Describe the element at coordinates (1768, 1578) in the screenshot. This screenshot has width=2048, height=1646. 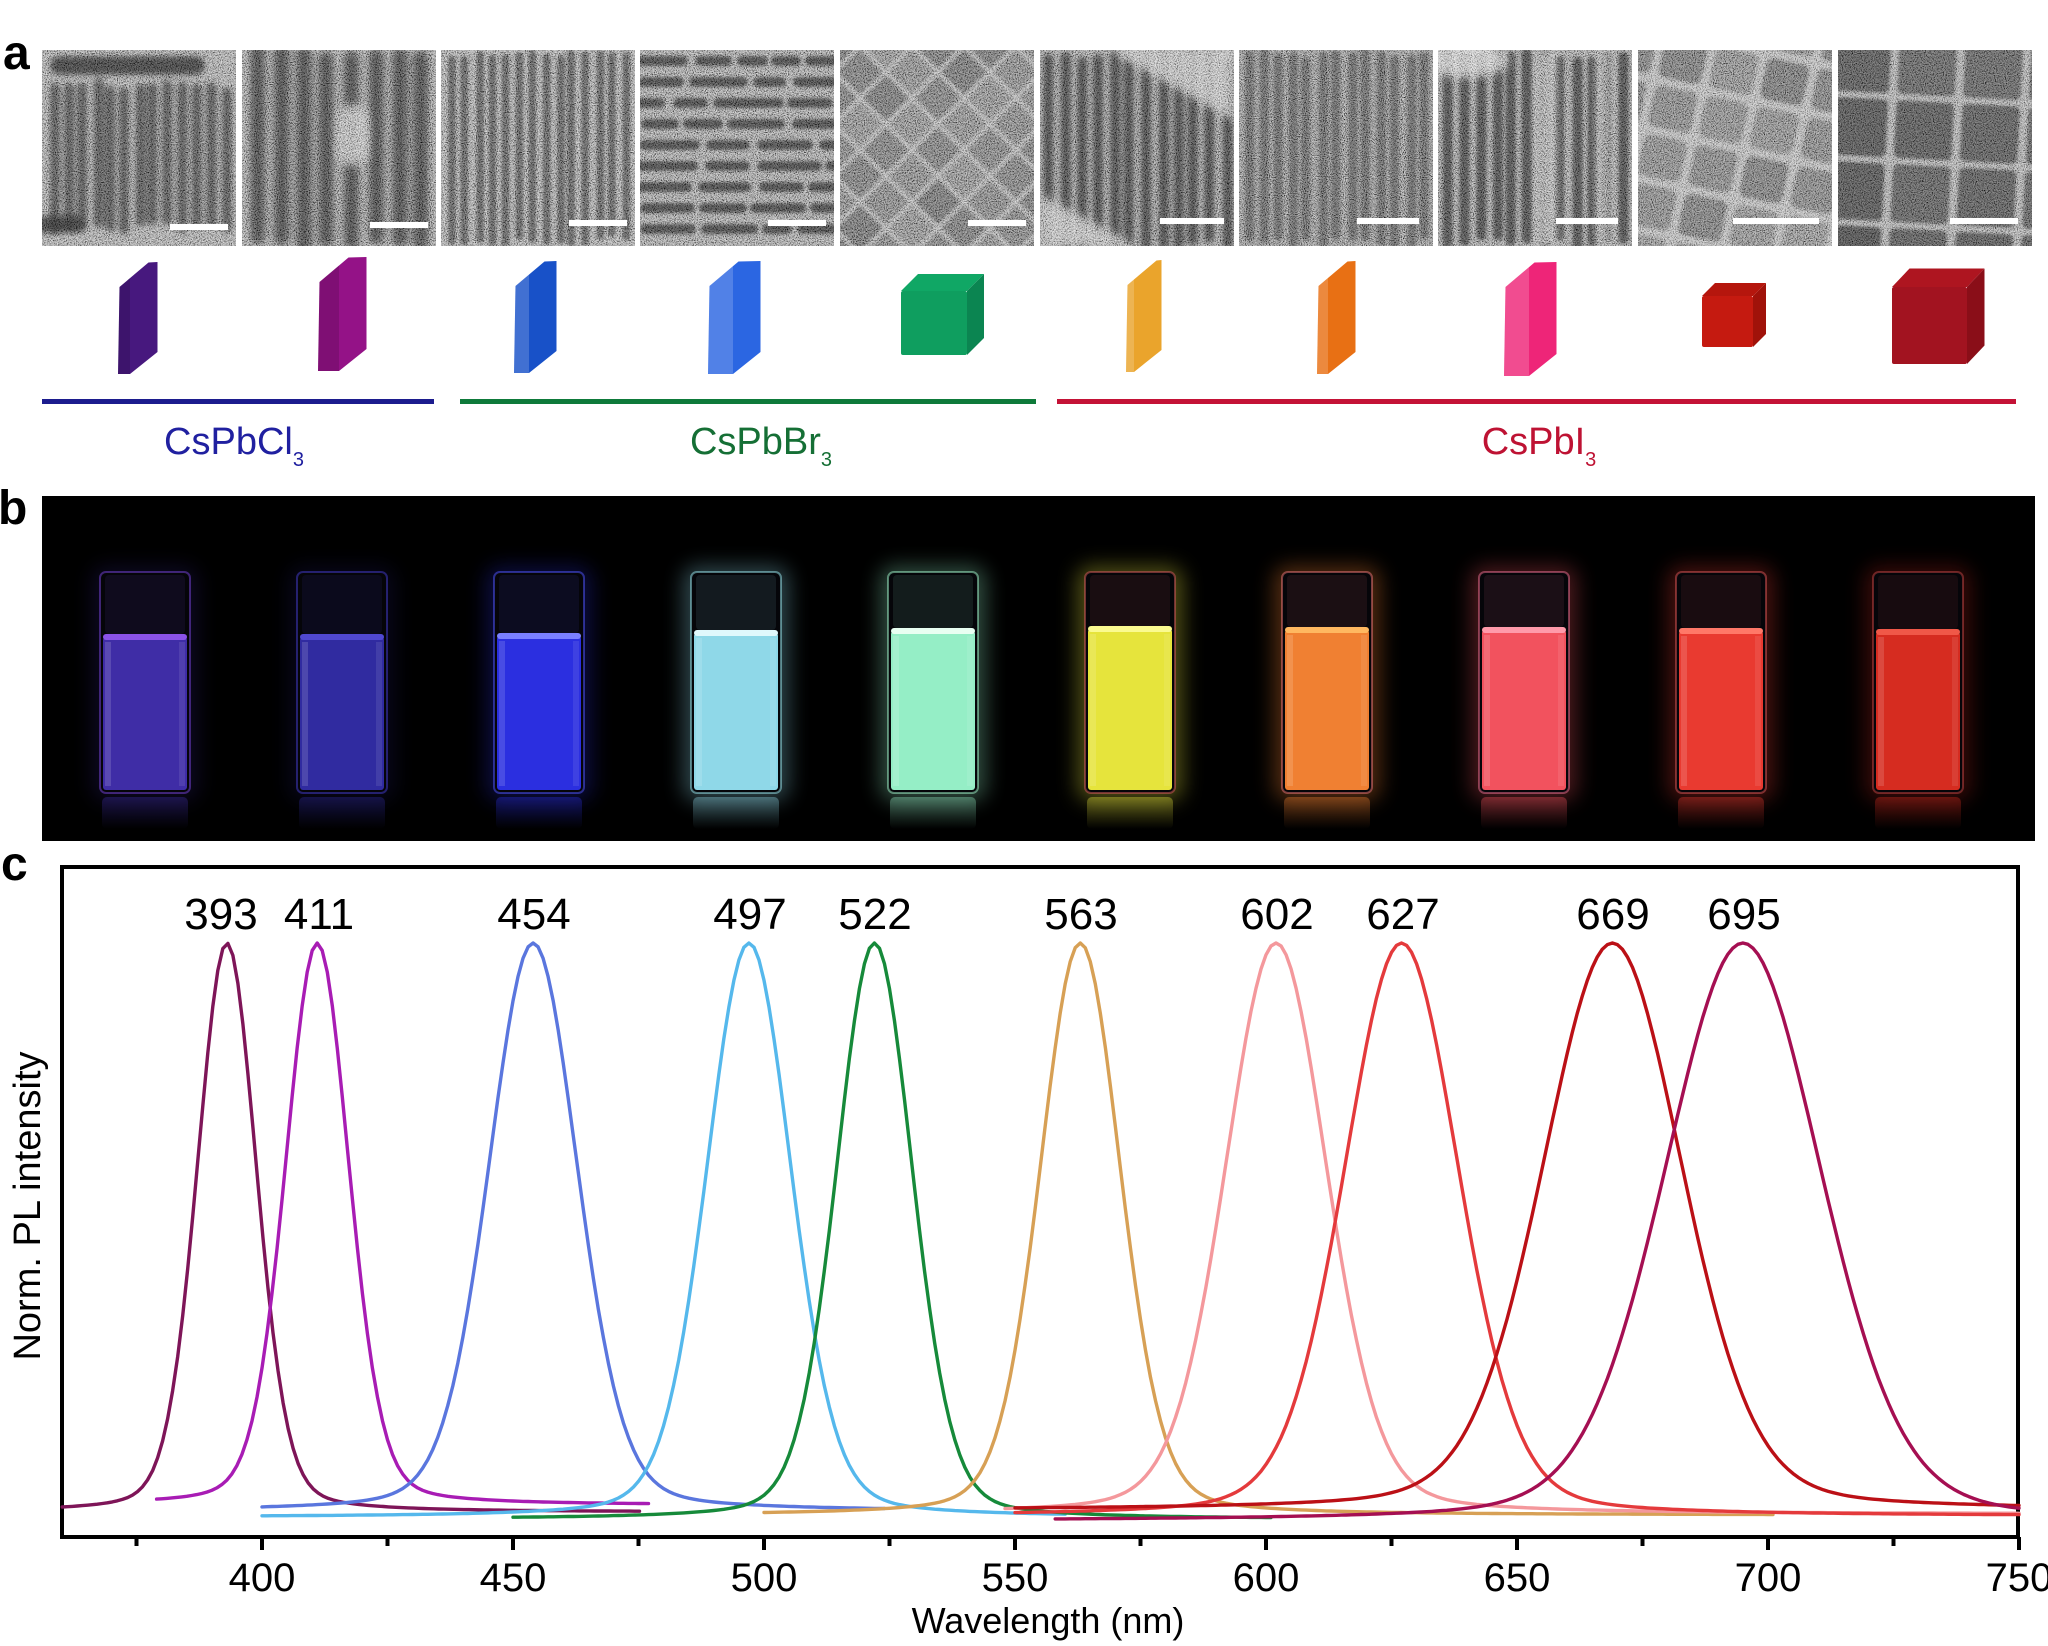
I see `svg-text: 700` at that location.